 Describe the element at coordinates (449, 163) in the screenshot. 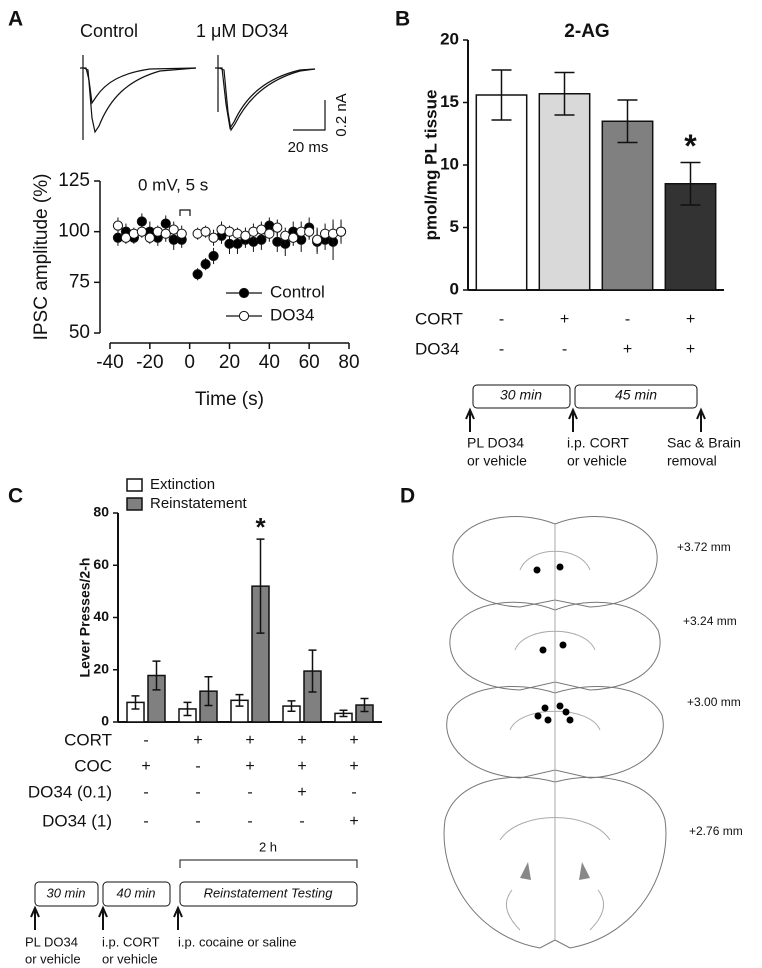

I see `y-tick-label: 10` at that location.